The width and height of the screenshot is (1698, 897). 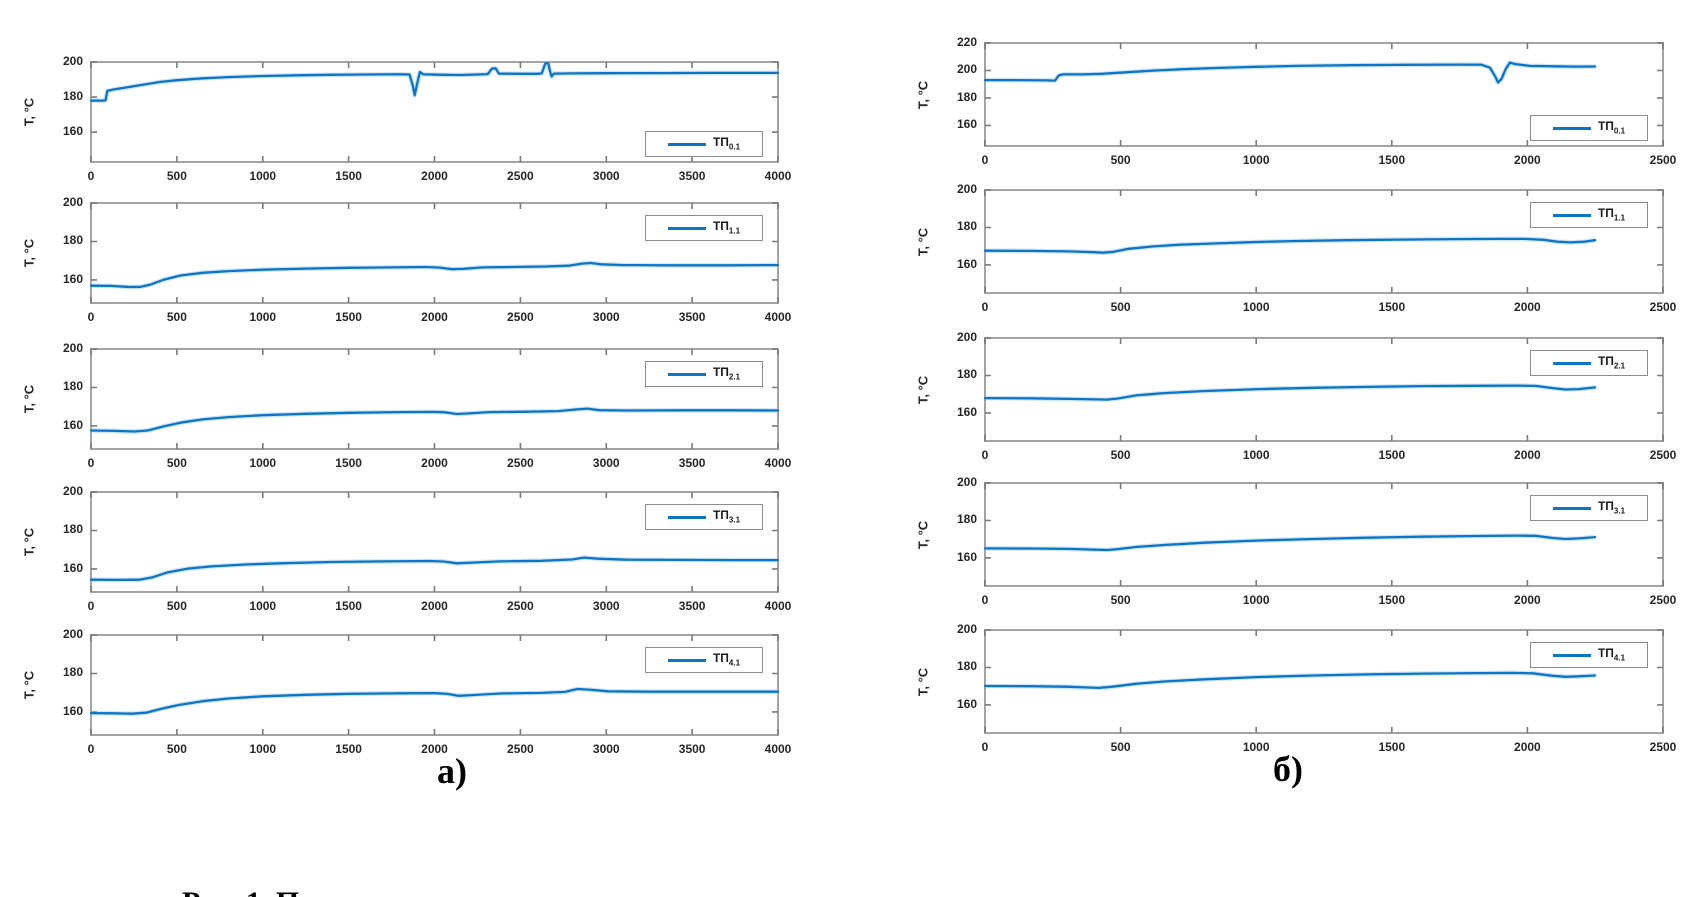 I want to click on legend-box: ТП2.1, so click(x=704, y=374).